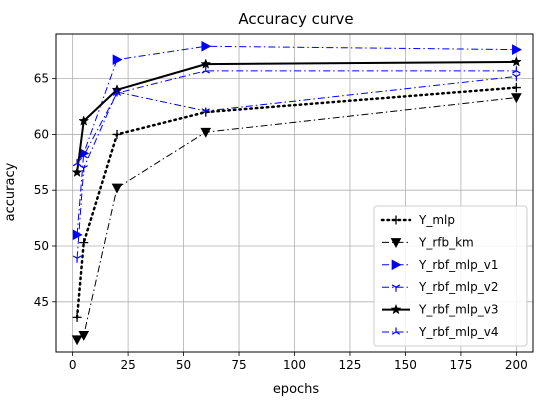 The height and width of the screenshot is (403, 550). I want to click on legend-marker-y-rbf-mlp-v4, so click(396, 331).